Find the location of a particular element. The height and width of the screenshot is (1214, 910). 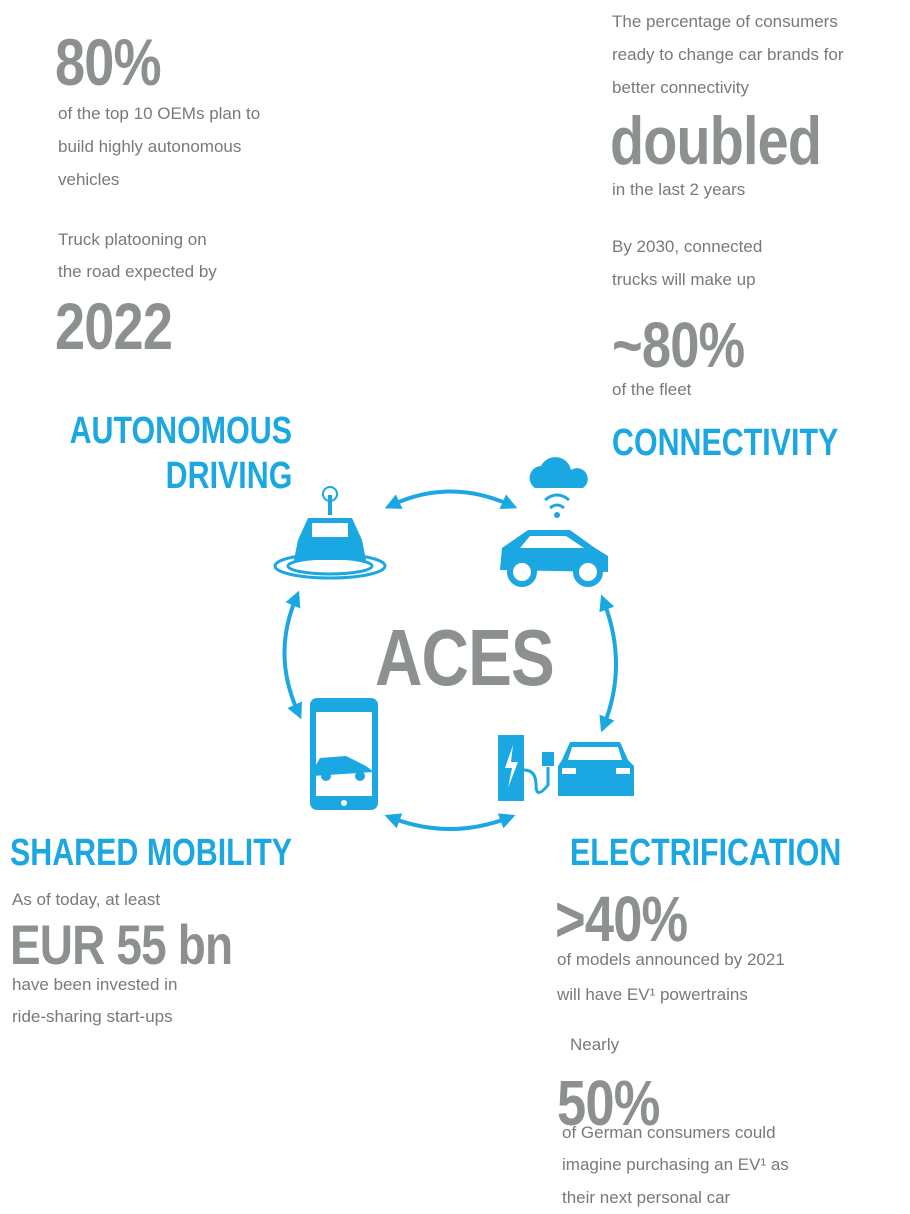

text: of the top 10 OEMs plan to is located at coordinates (159, 113).